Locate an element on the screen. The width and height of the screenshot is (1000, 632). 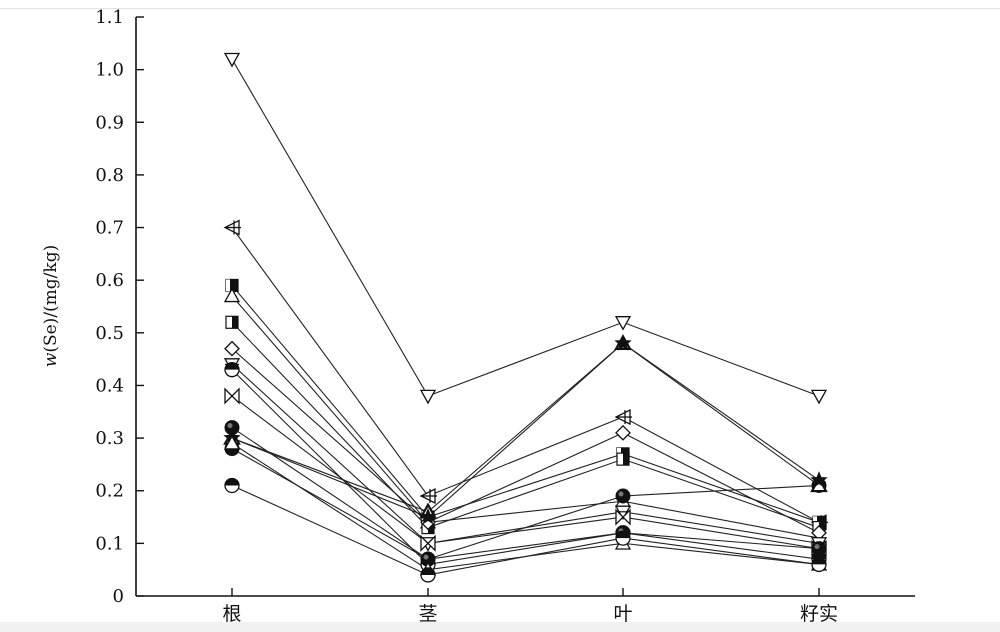
y-tick-label: 0.2 is located at coordinates (109, 491).